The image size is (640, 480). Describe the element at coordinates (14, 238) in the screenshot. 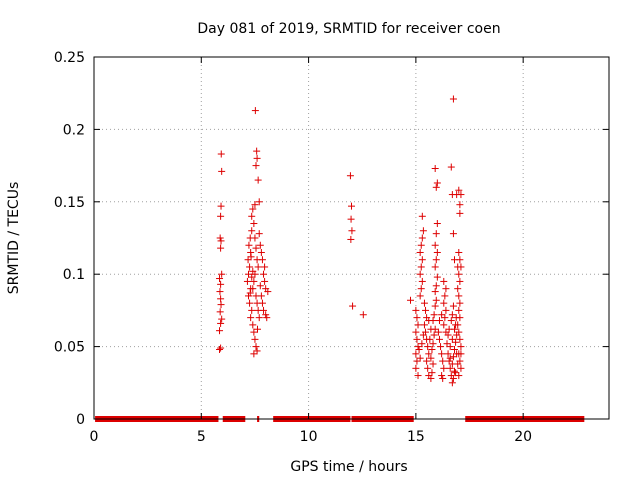

I see `y-axis-label: SRMTID / TECUs` at that location.